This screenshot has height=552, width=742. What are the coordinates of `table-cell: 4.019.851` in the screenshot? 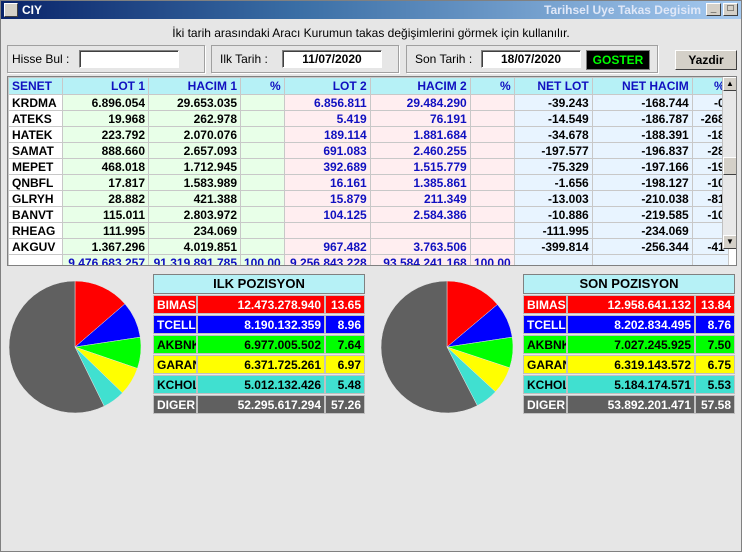 It's located at (194, 246).